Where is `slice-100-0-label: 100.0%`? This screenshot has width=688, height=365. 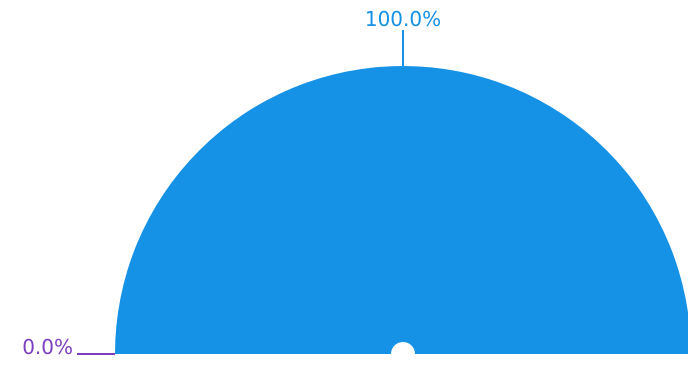 slice-100-0-label: 100.0% is located at coordinates (403, 19).